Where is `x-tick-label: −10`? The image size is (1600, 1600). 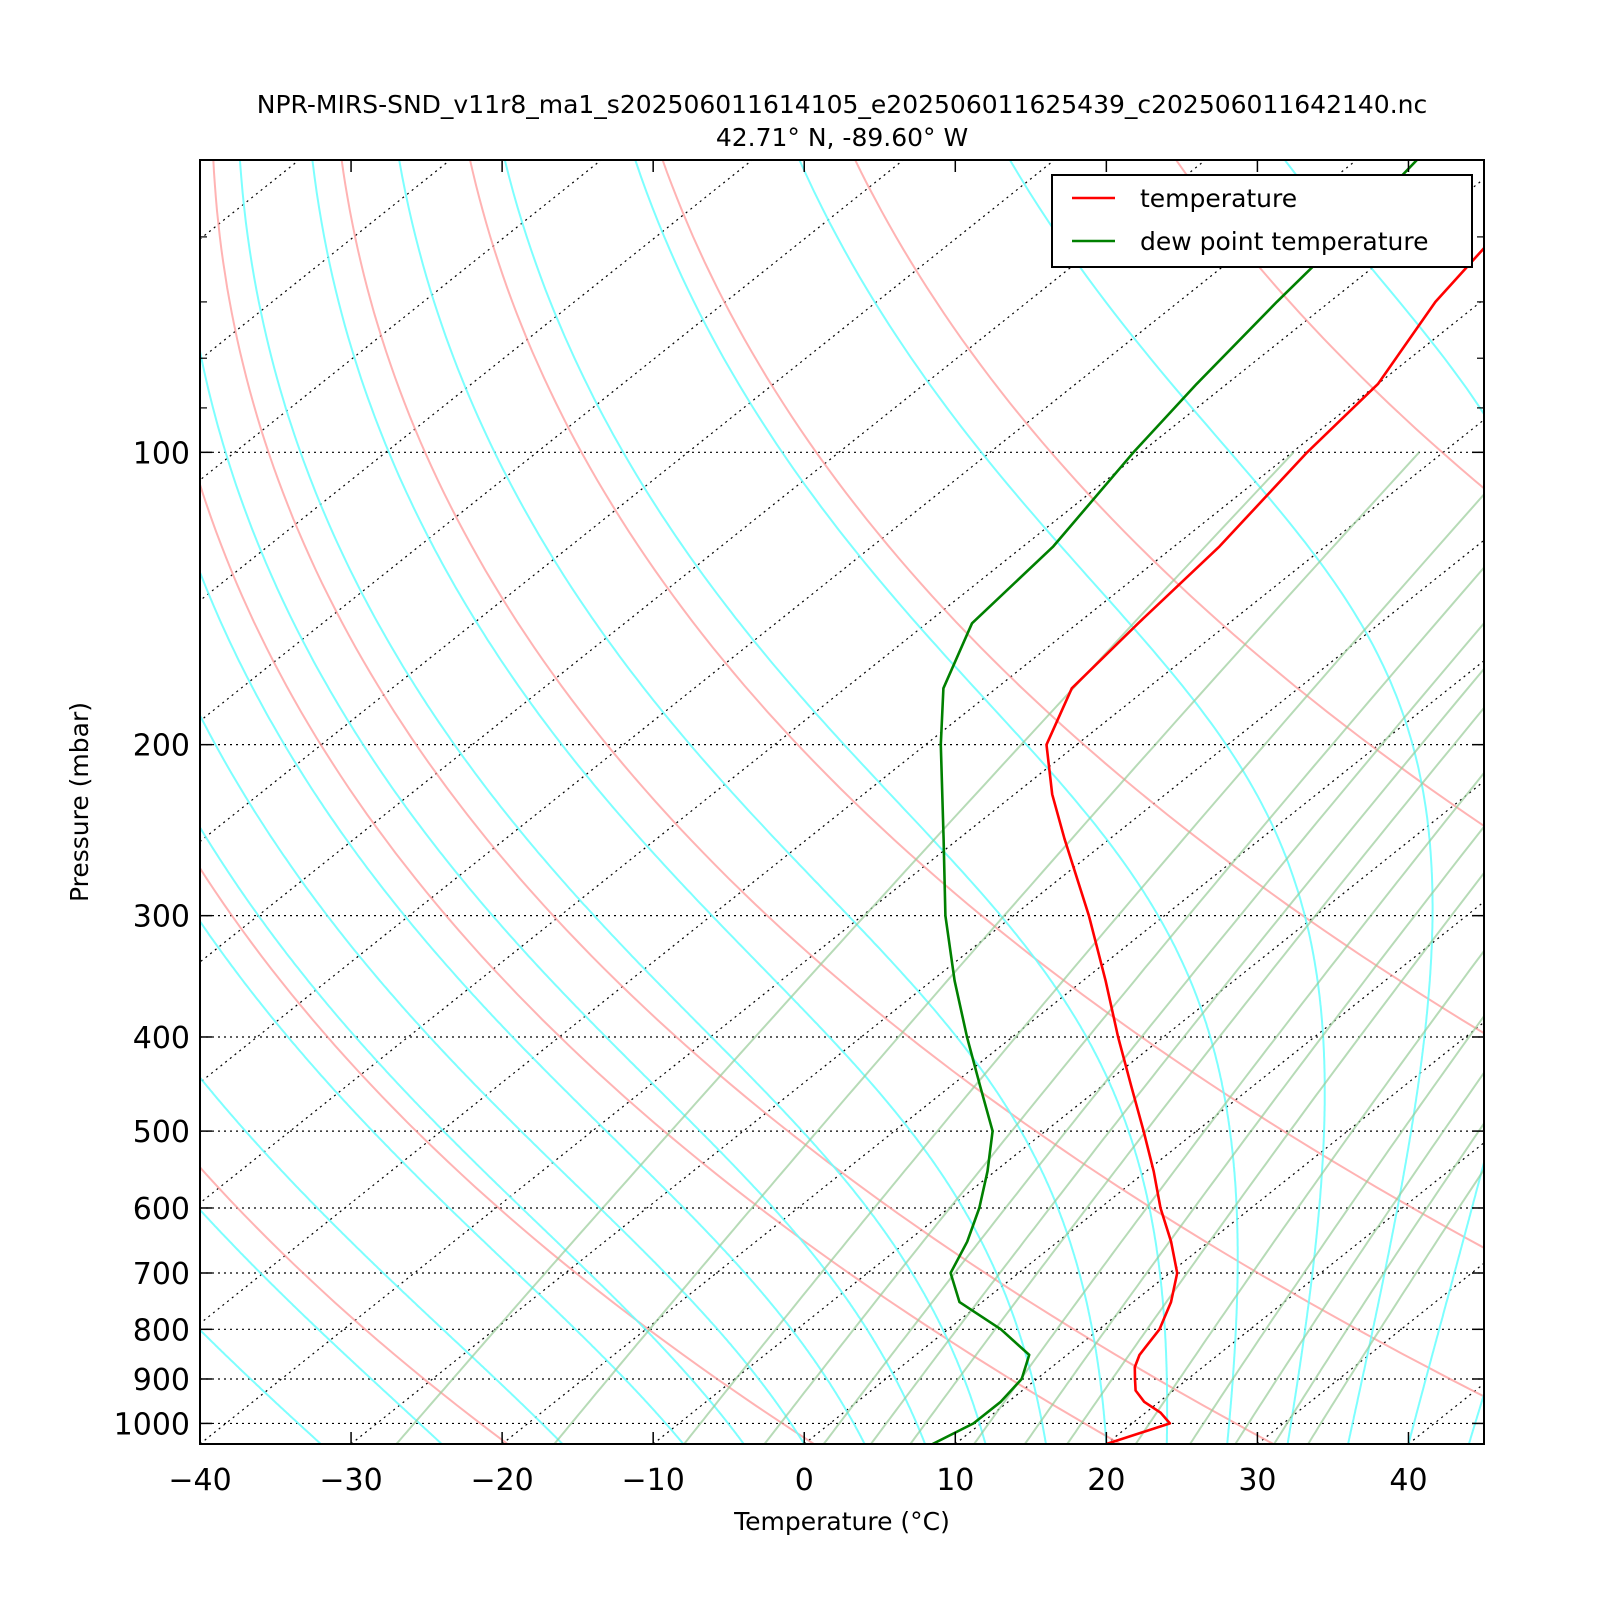 x-tick-label: −10 is located at coordinates (653, 1480).